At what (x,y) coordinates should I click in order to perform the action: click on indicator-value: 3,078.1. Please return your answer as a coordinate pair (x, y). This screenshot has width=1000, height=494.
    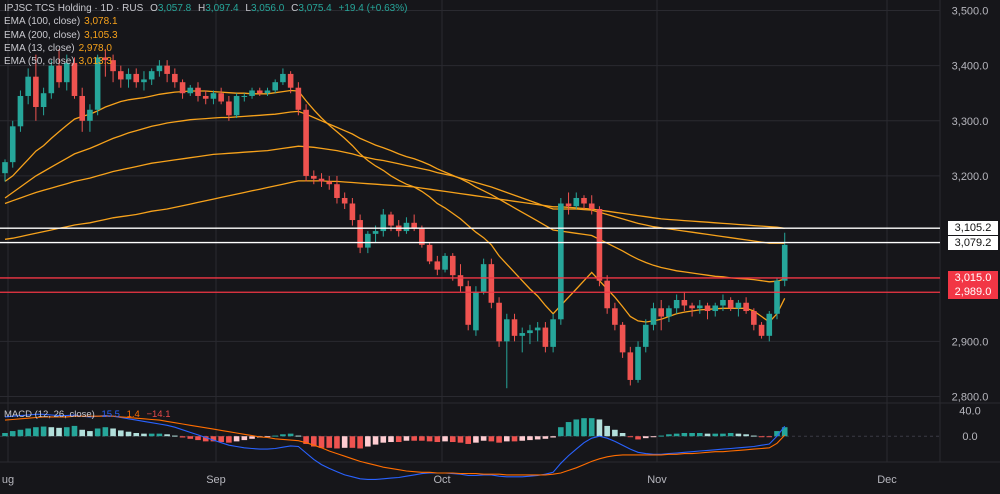
    Looking at the image, I should click on (101, 21).